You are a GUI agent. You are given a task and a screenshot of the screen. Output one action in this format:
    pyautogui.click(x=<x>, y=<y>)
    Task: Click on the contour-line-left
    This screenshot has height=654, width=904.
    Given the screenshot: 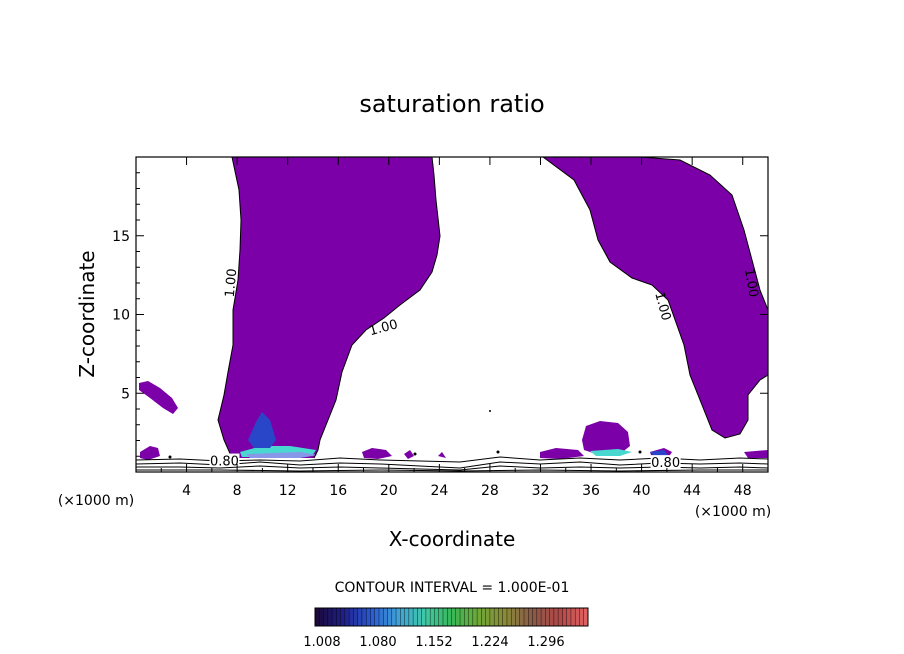 What is the action you would take?
    pyautogui.click(x=229, y=308)
    